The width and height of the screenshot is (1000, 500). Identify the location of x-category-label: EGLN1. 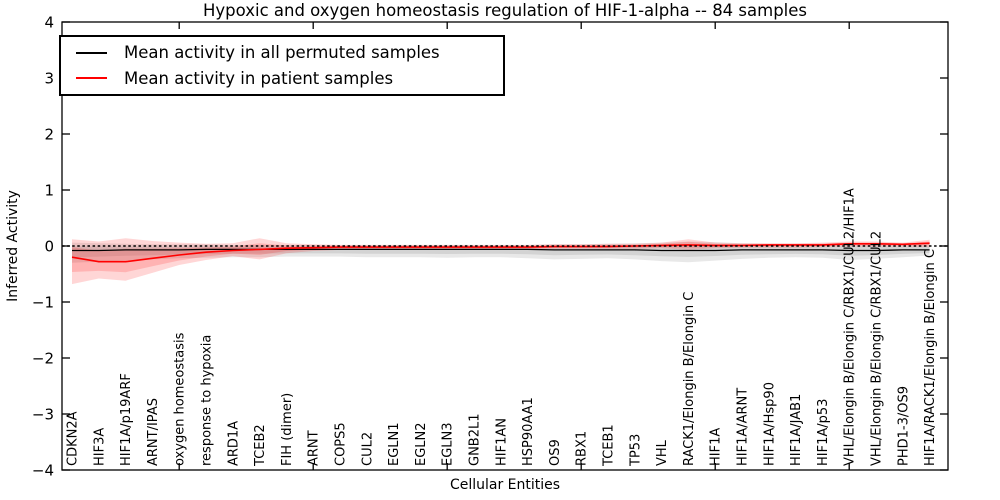
(394, 444).